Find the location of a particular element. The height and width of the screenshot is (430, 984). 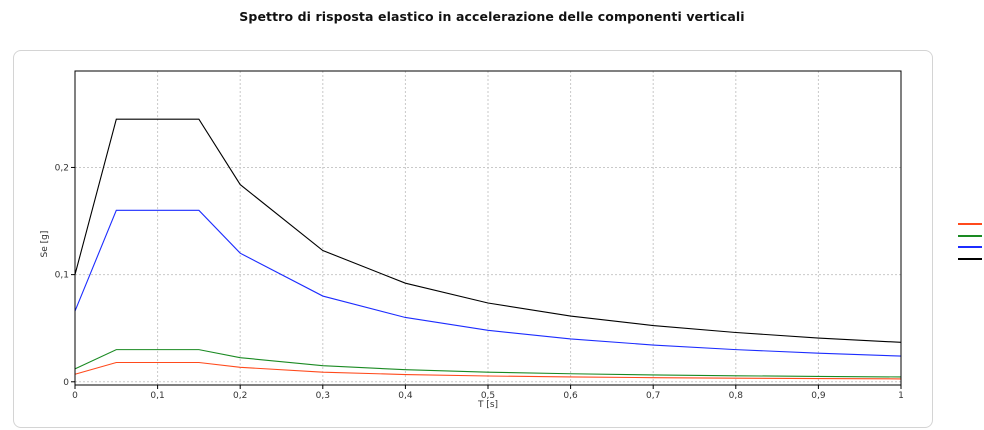

x-tick-label: 0,5 is located at coordinates (488, 396).